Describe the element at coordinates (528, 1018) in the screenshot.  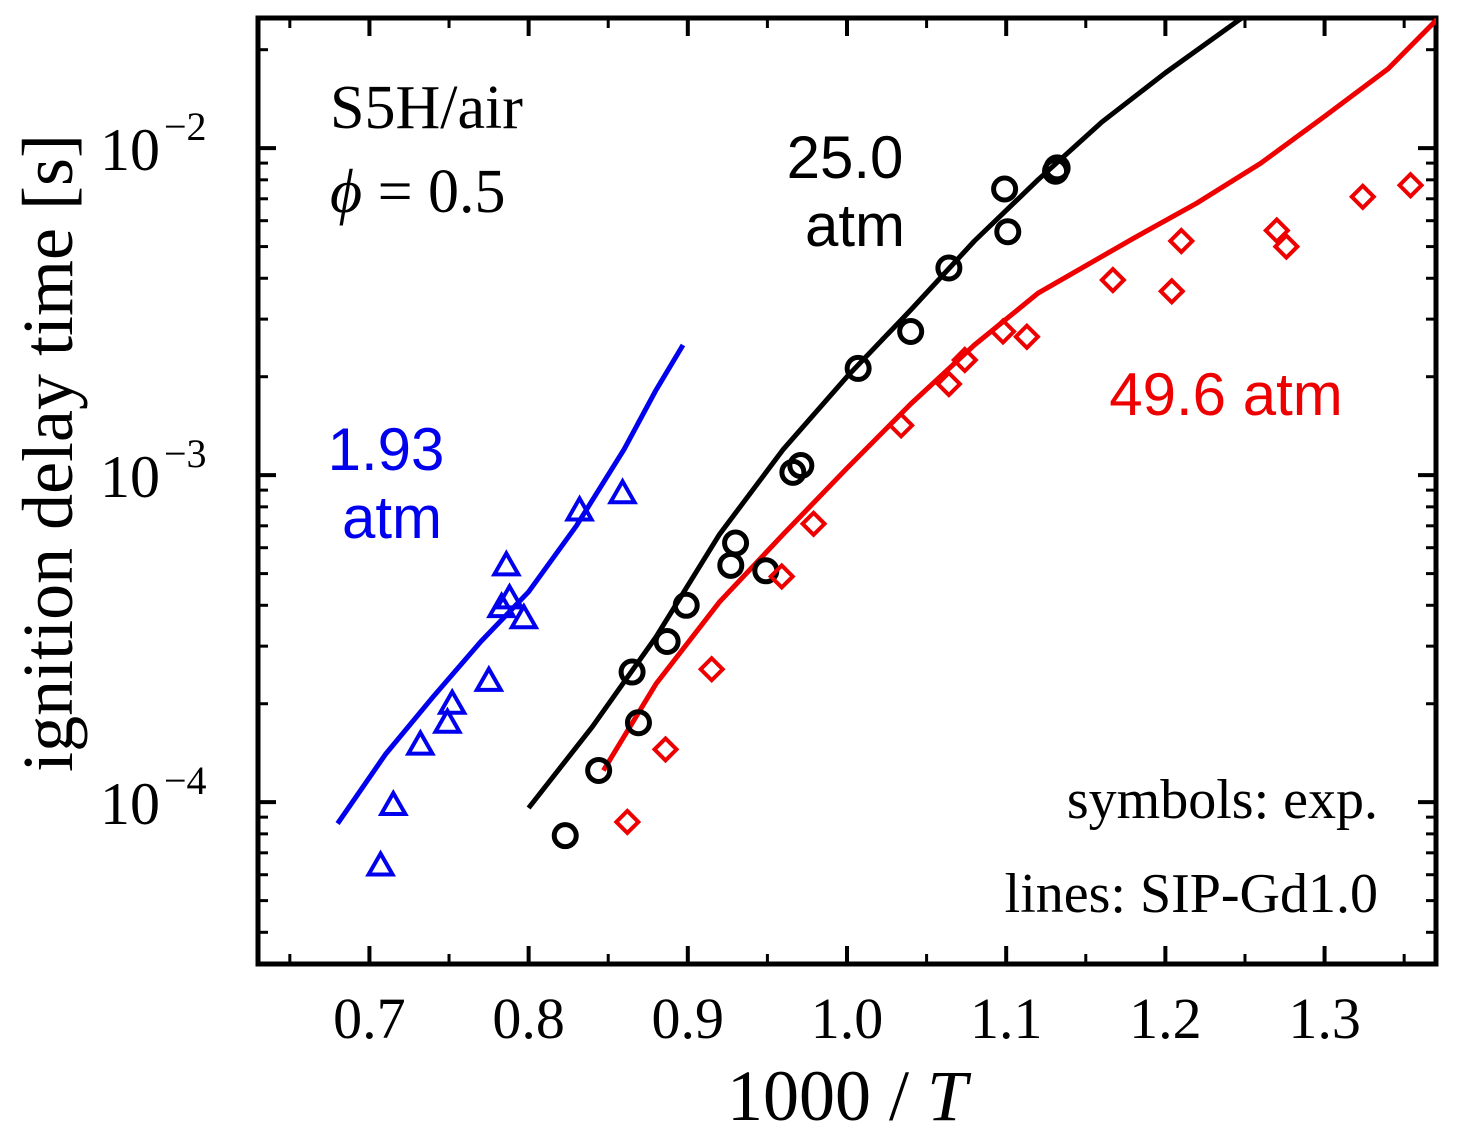
I see `x-tick-label: 0.8` at that location.